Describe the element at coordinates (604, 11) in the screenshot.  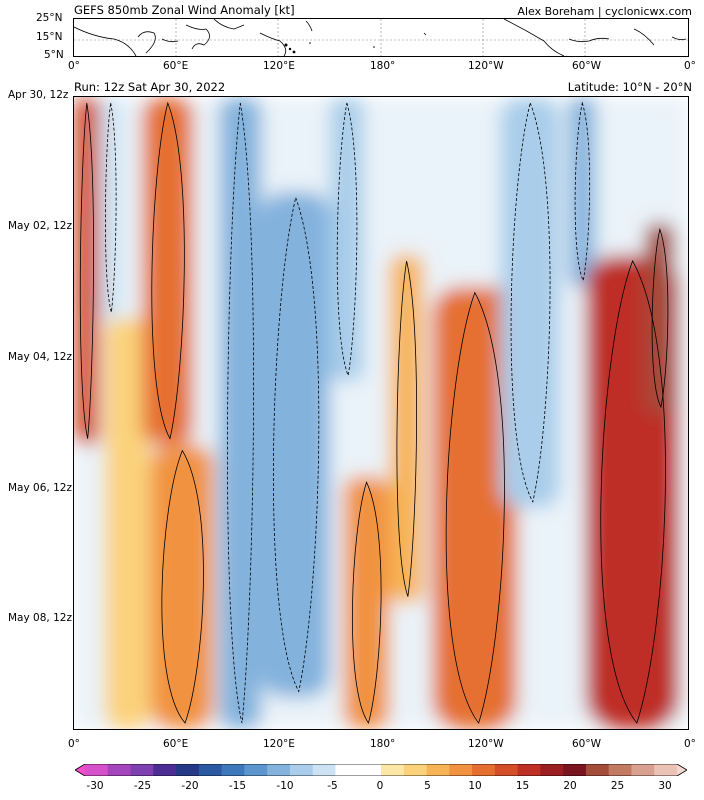
I see `credit-text: Alex Boreham | cyclonicwx.com` at that location.